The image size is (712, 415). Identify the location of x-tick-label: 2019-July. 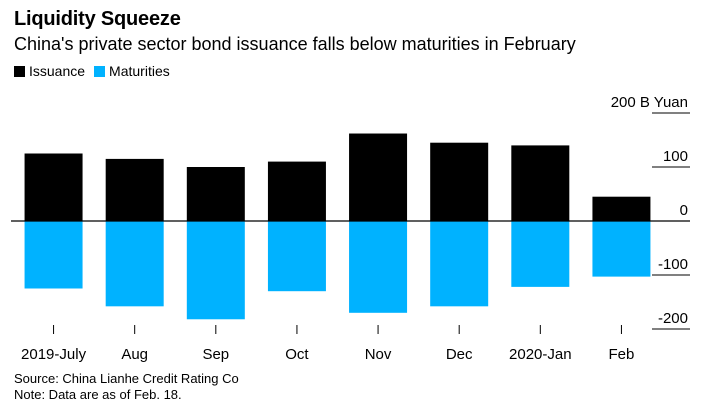
(54, 354).